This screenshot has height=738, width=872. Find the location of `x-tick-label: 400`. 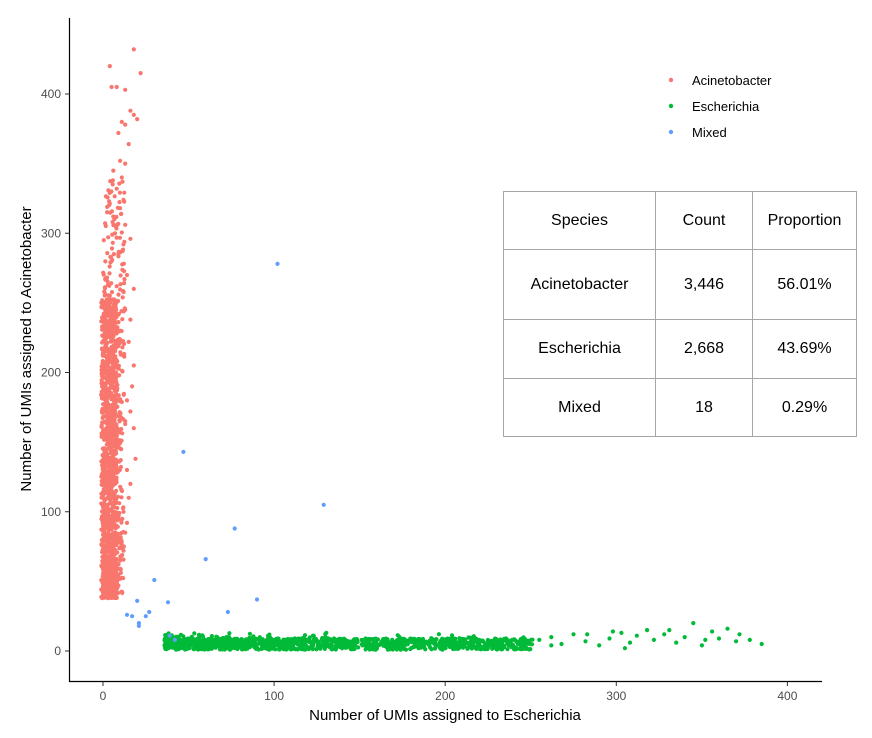

x-tick-label: 400 is located at coordinates (787, 696).